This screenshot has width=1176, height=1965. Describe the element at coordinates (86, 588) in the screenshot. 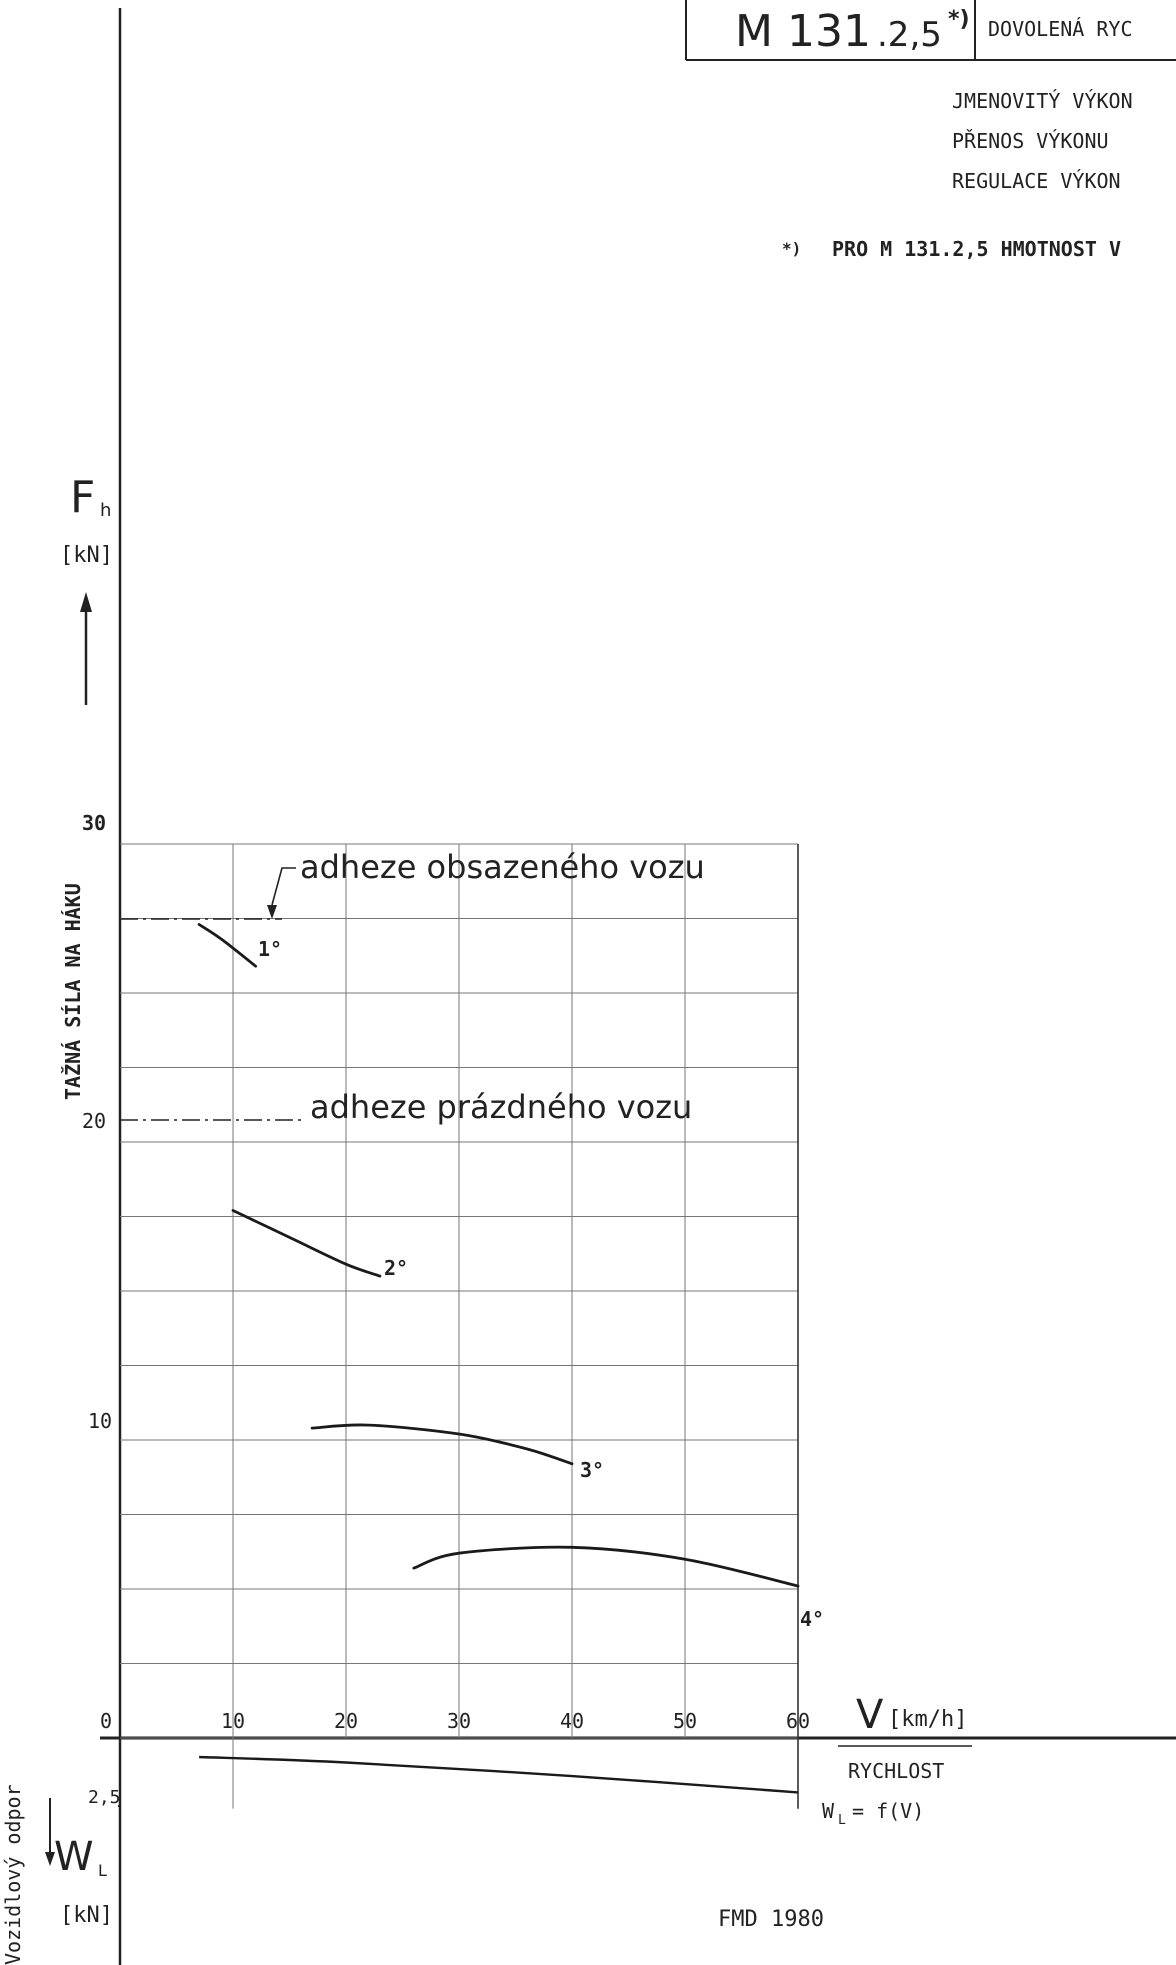

I see `y-axis-symbol: F h [kN]` at that location.